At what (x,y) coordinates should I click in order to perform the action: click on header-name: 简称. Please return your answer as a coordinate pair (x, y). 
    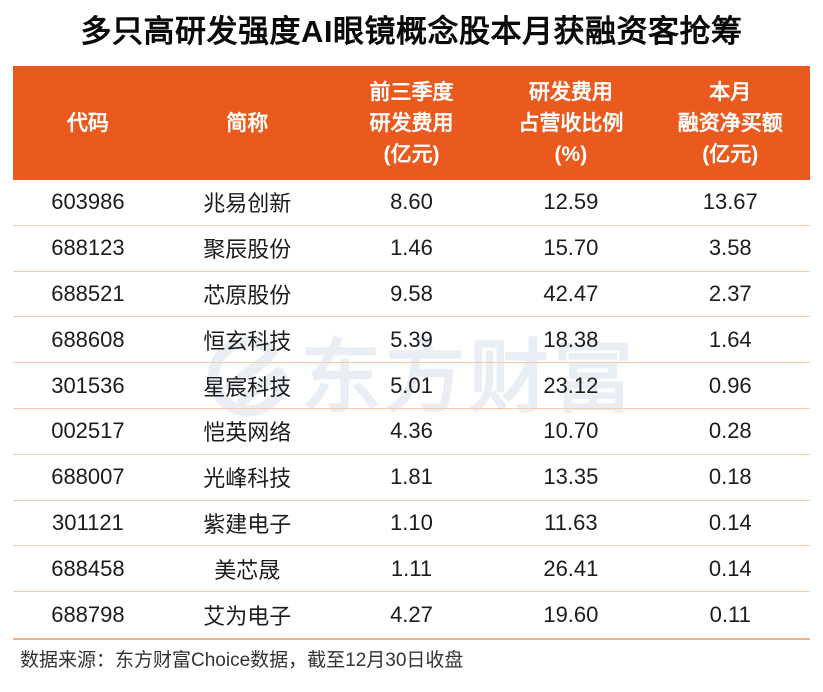
    Looking at the image, I should click on (247, 123).